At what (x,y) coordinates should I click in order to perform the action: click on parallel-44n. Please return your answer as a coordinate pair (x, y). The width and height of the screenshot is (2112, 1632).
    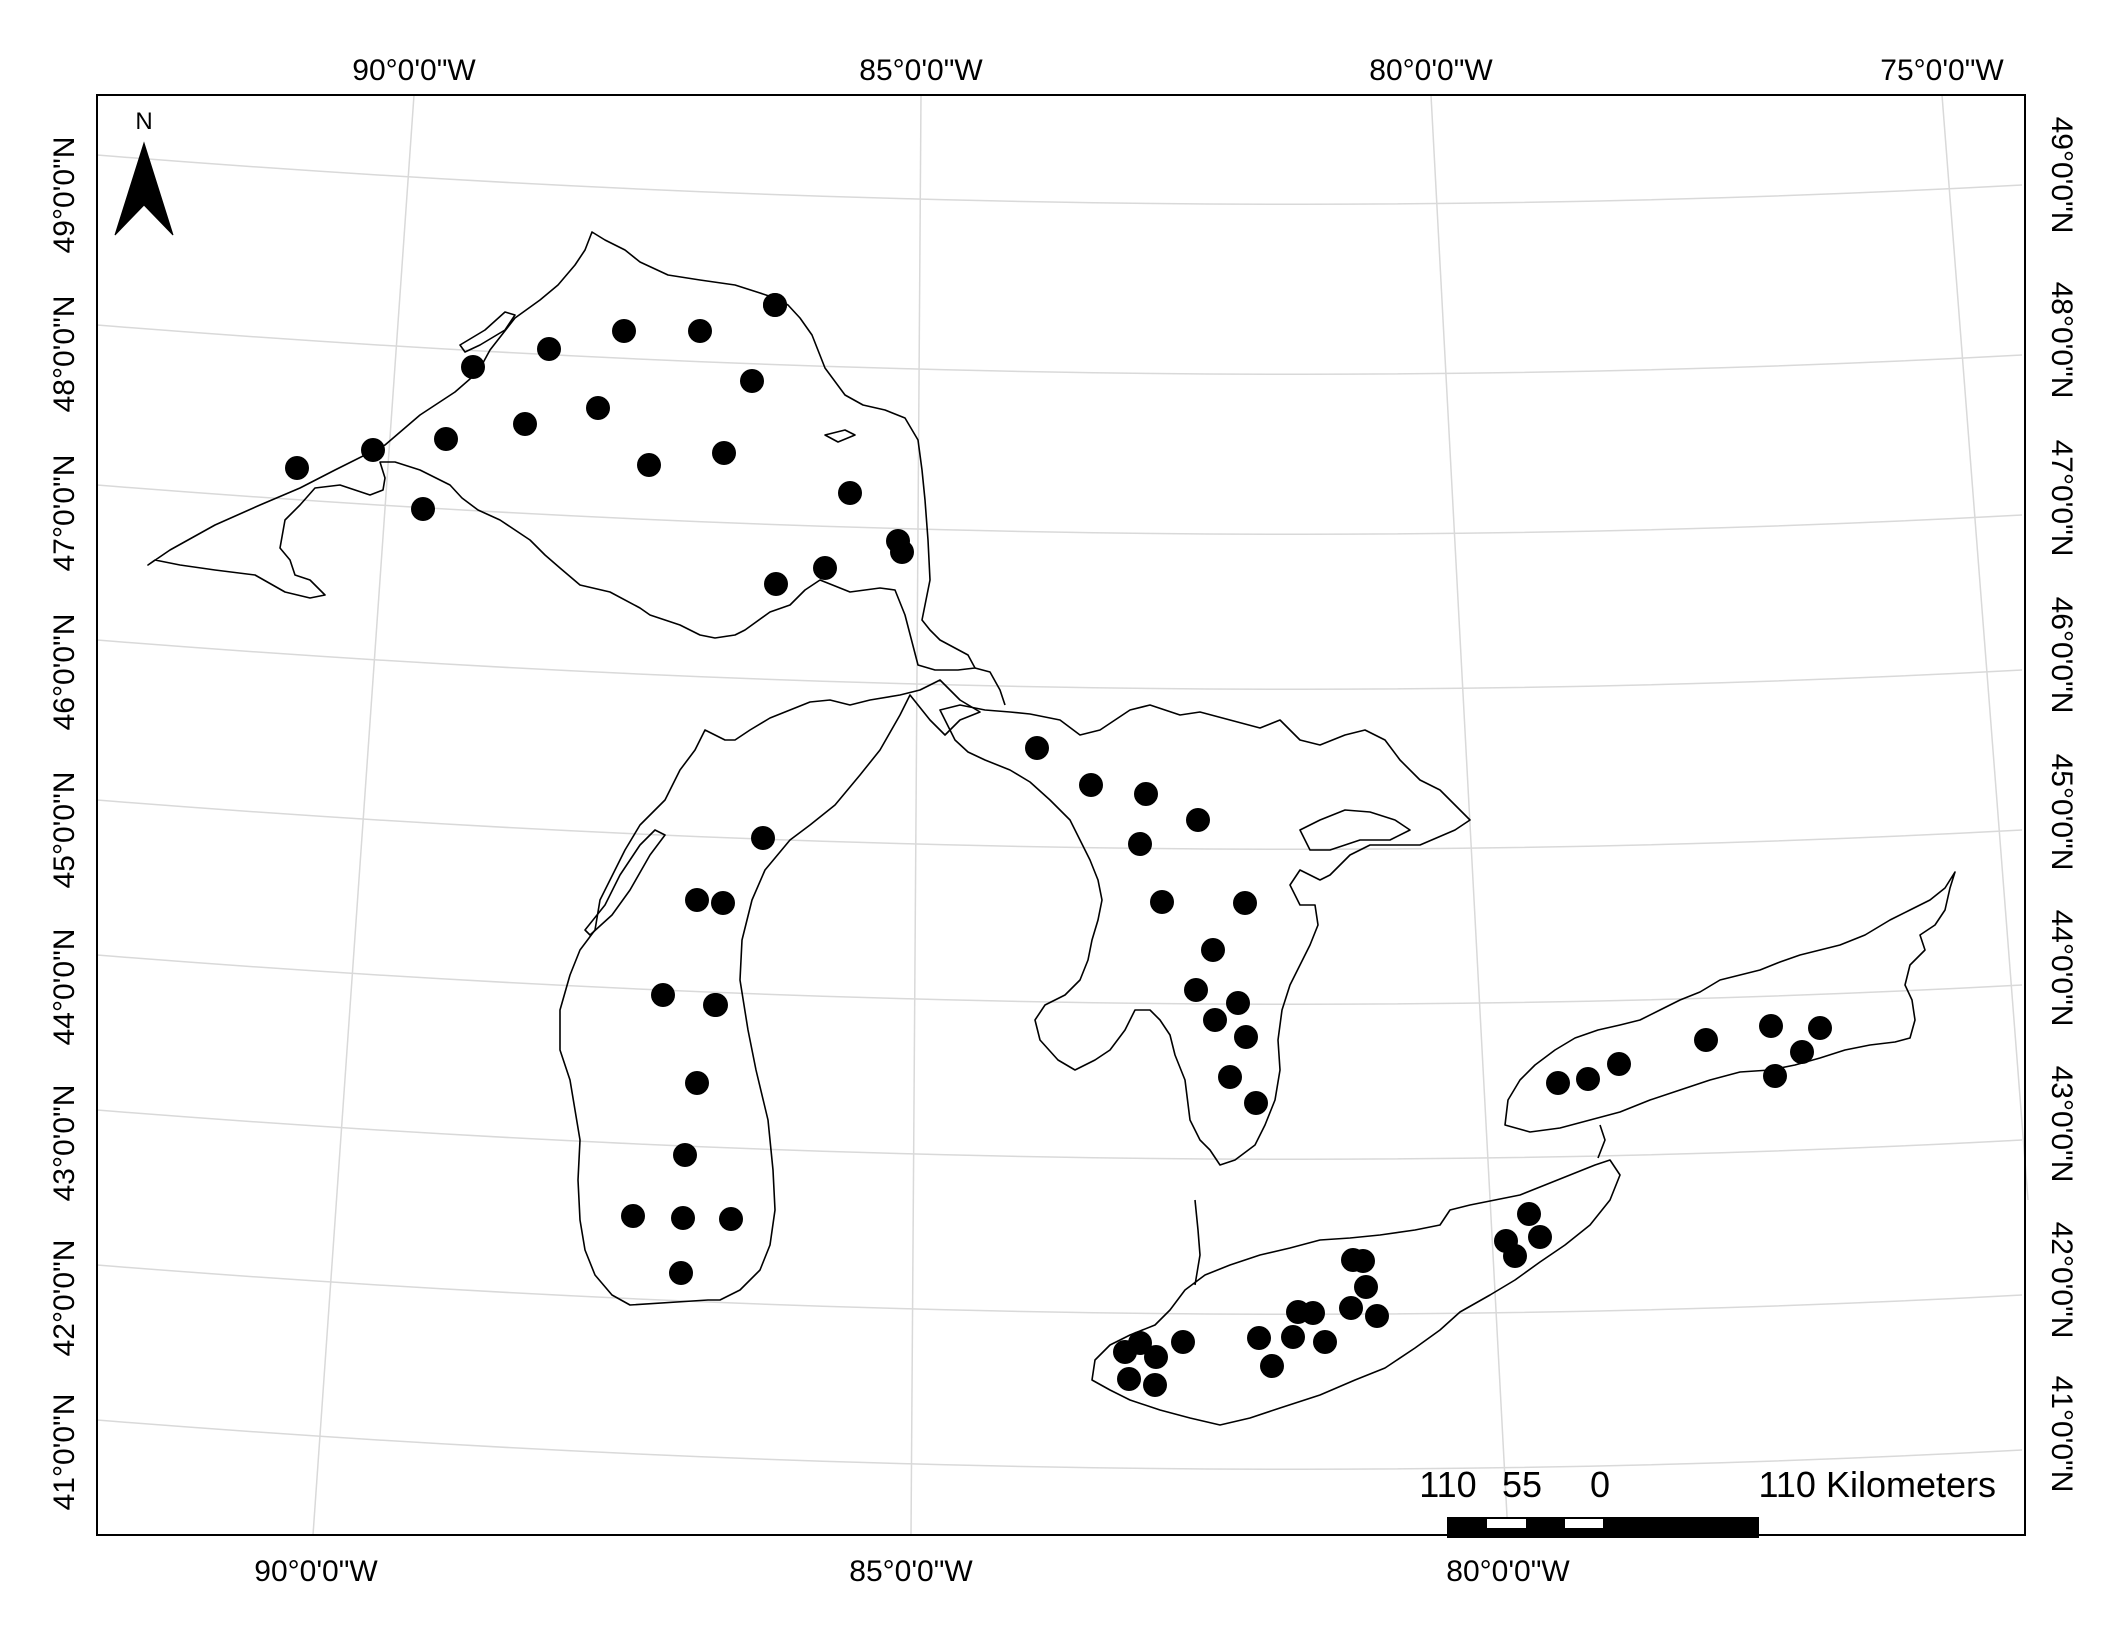
    Looking at the image, I should click on (1059, 979).